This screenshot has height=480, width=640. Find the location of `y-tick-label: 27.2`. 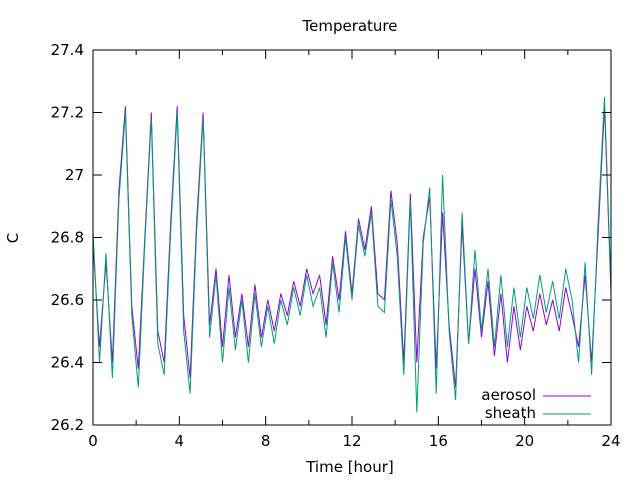

y-tick-label: 27.2 is located at coordinates (67, 113).